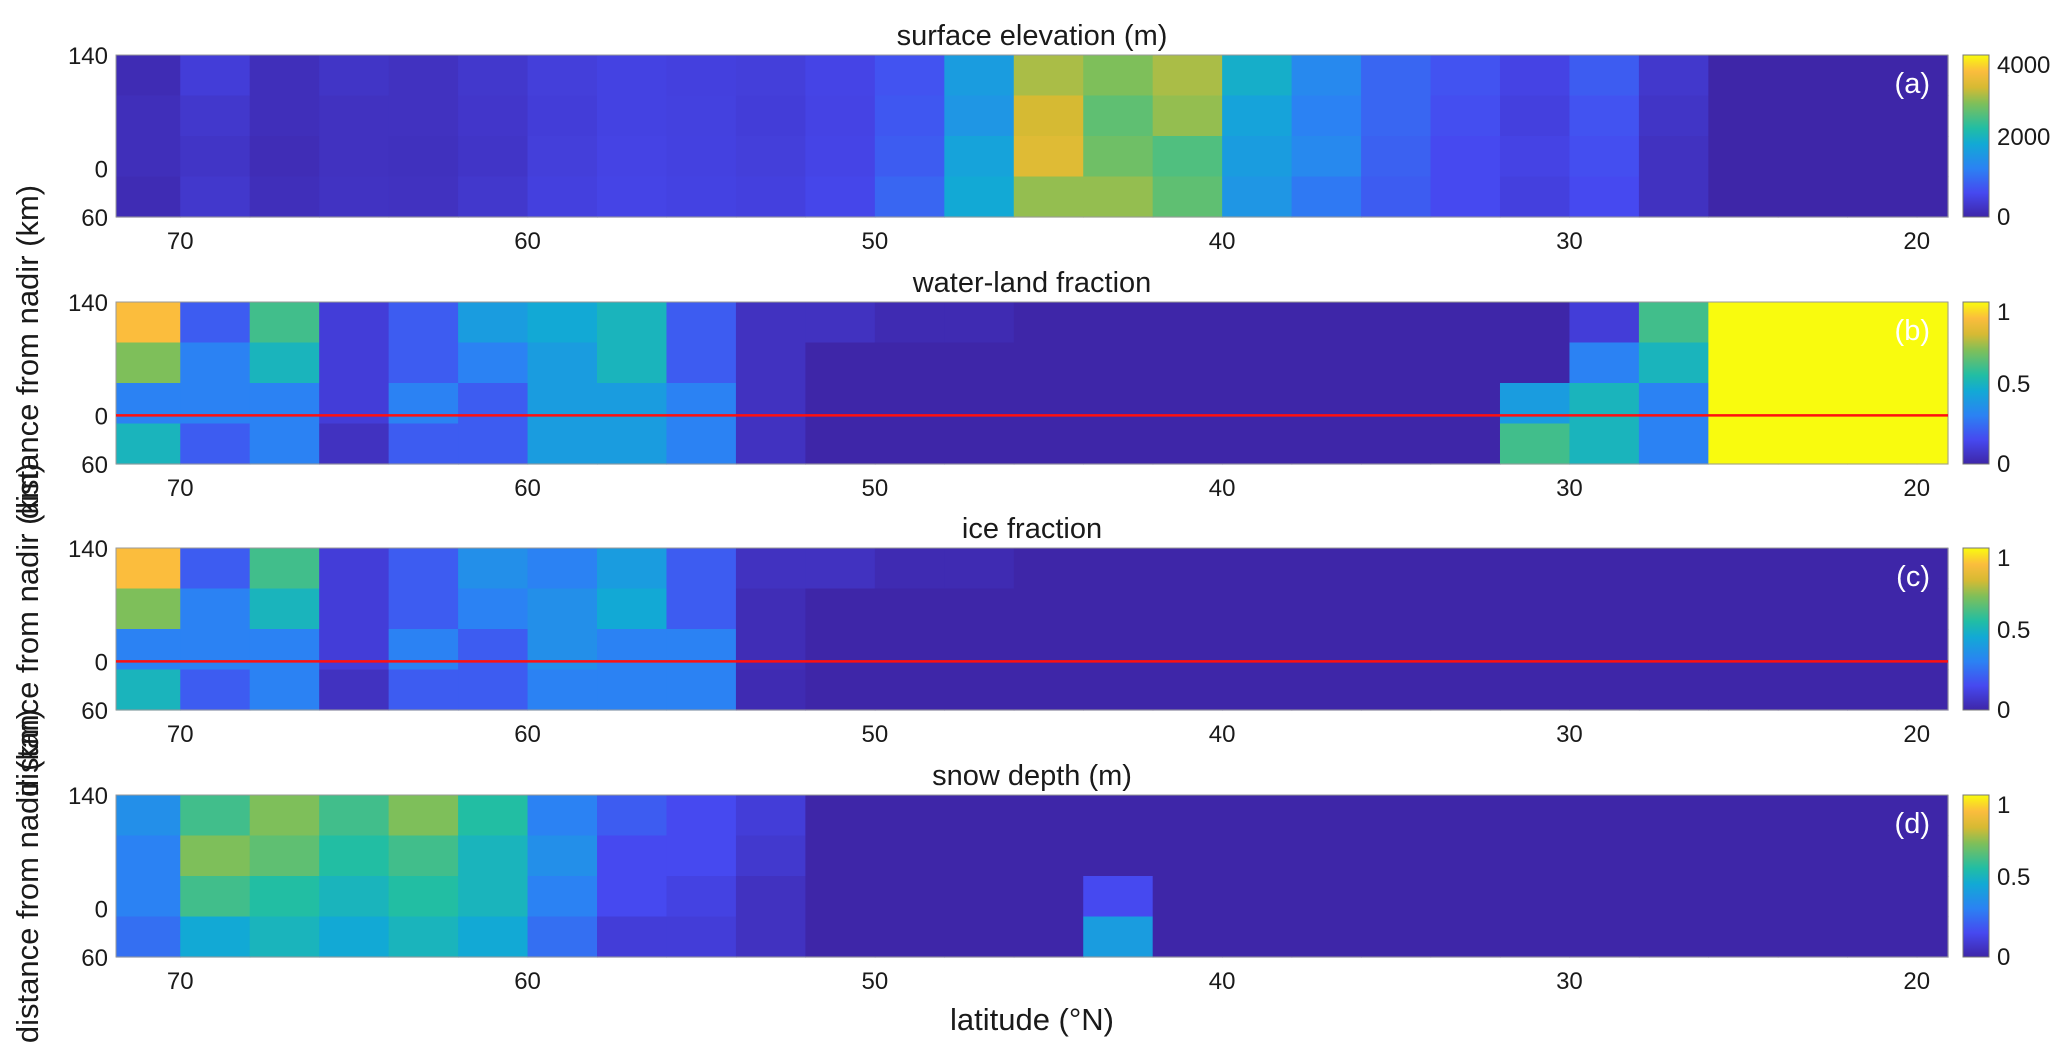 Image resolution: width=2067 pixels, height=1057 pixels. I want to click on colorbar-tick-label: 0.5, so click(2013, 384).